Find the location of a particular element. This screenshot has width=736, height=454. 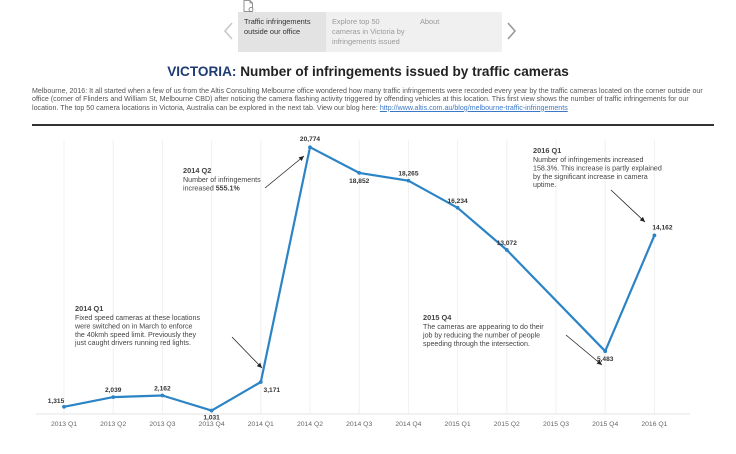

x-tick-label: 2016 Q1 is located at coordinates (654, 424).